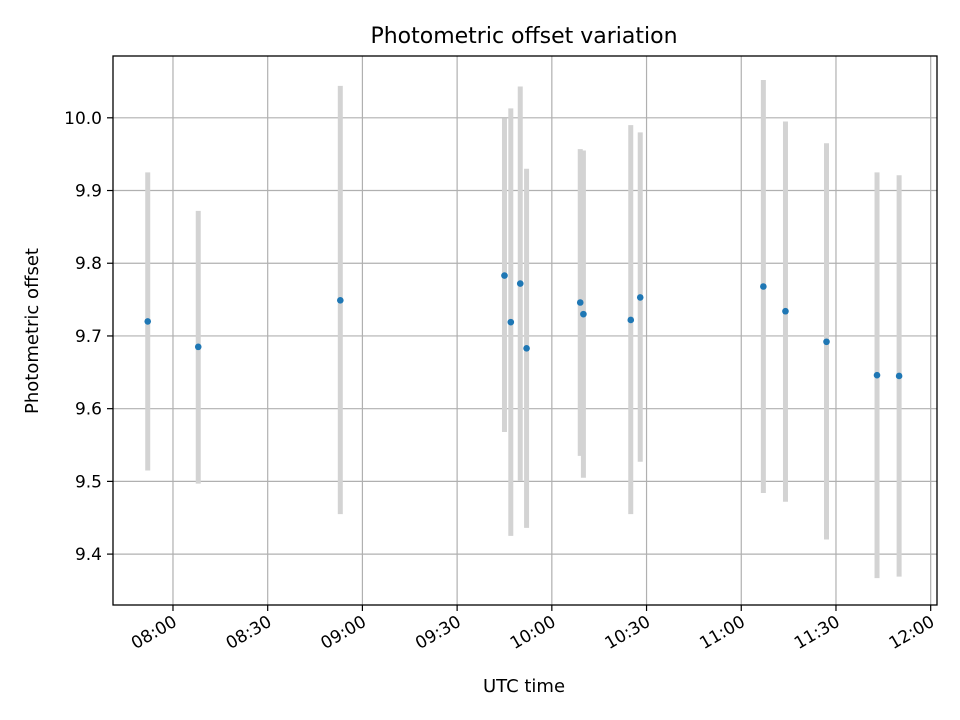 The width and height of the screenshot is (960, 720). I want to click on y-tick-label: 9.6, so click(88, 410).